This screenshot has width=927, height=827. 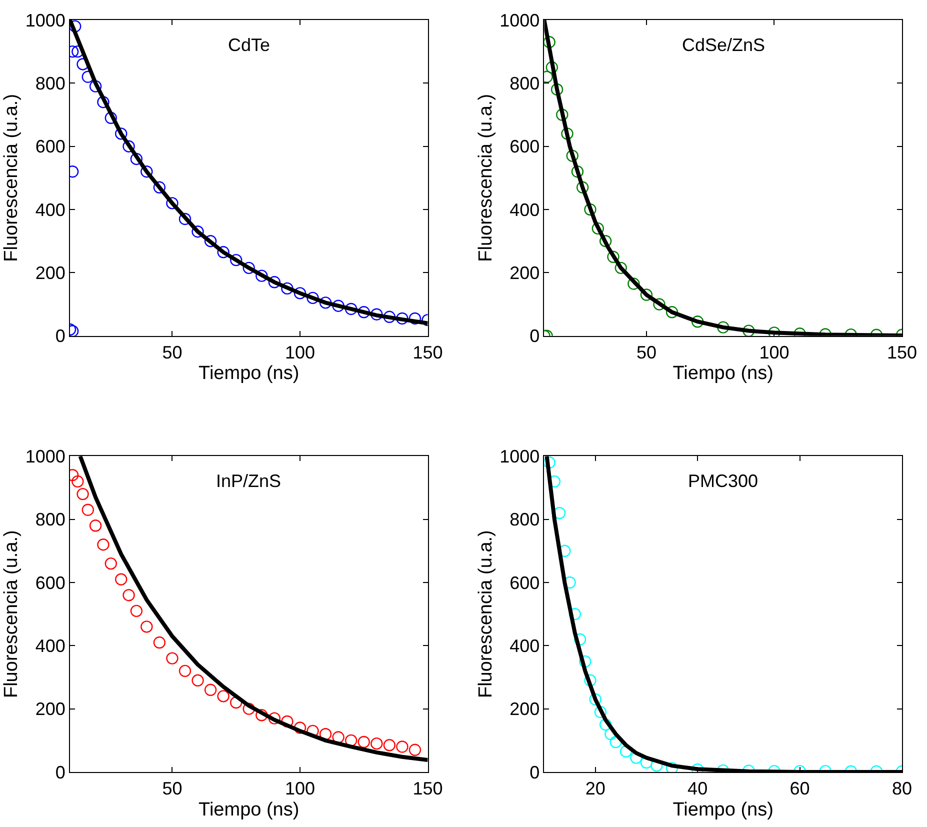 I want to click on x-tick-label: 80, so click(x=902, y=788).